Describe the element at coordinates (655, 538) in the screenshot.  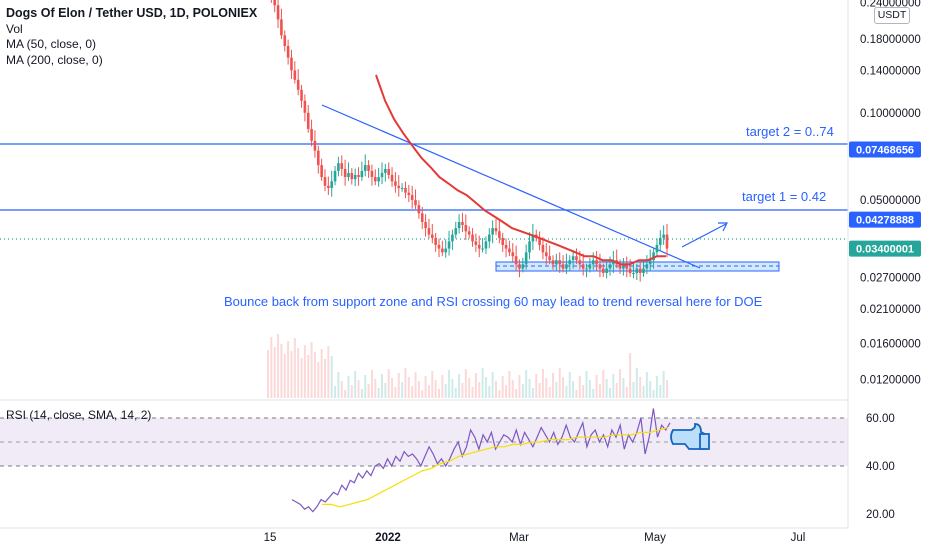
I see `time-tick-label: May` at that location.